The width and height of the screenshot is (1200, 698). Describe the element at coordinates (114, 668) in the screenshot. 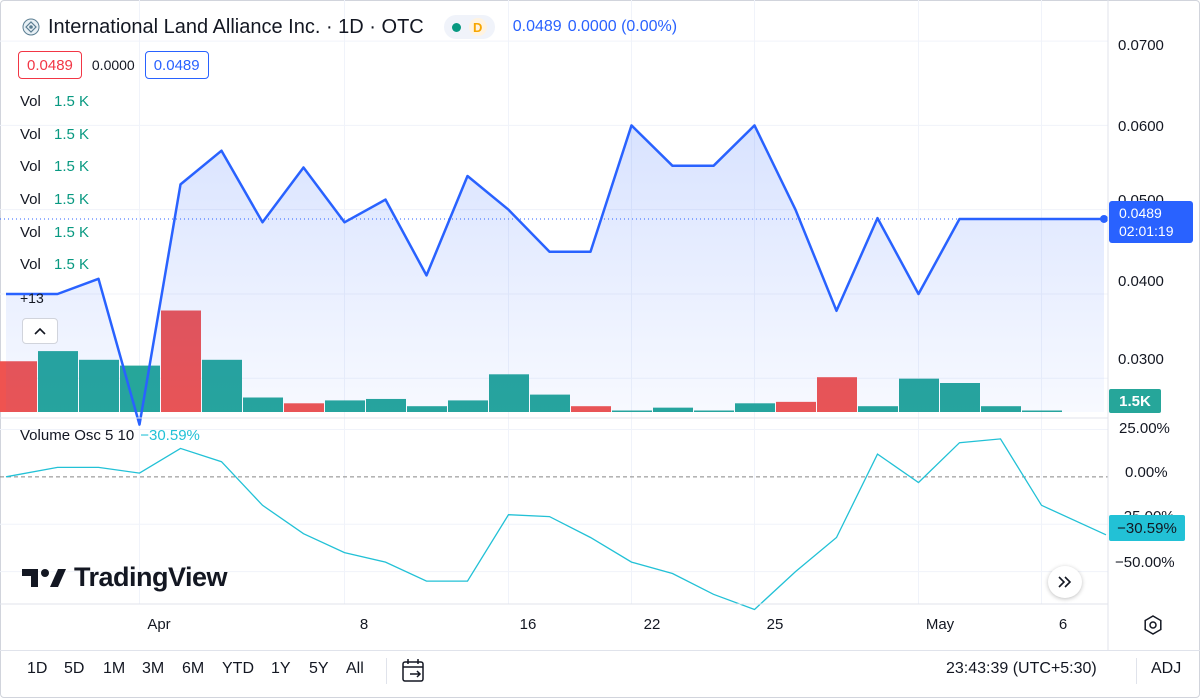

I see `range-button-1m: 1M` at that location.